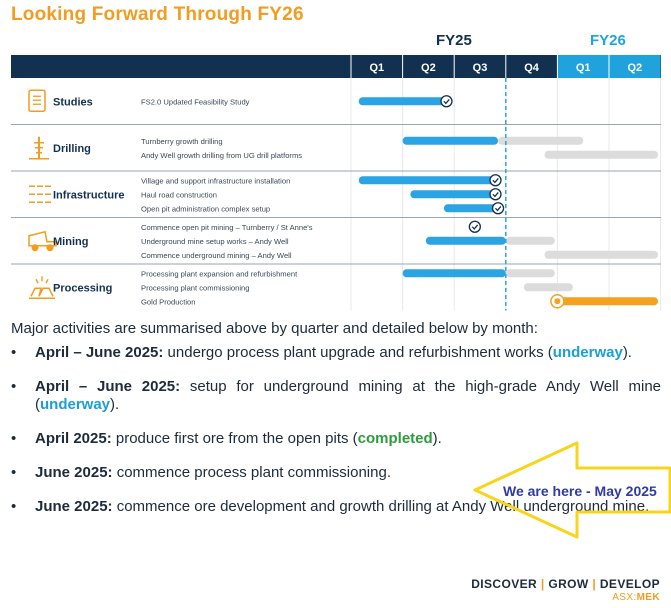 The height and width of the screenshot is (608, 671). I want to click on bullet-text: commence process plant commissioning., so click(251, 472).